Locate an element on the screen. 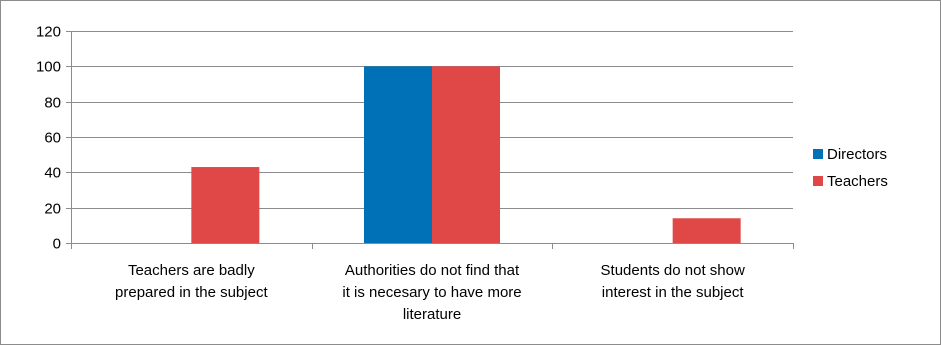  legend-label-teachers: Teachers is located at coordinates (857, 181).